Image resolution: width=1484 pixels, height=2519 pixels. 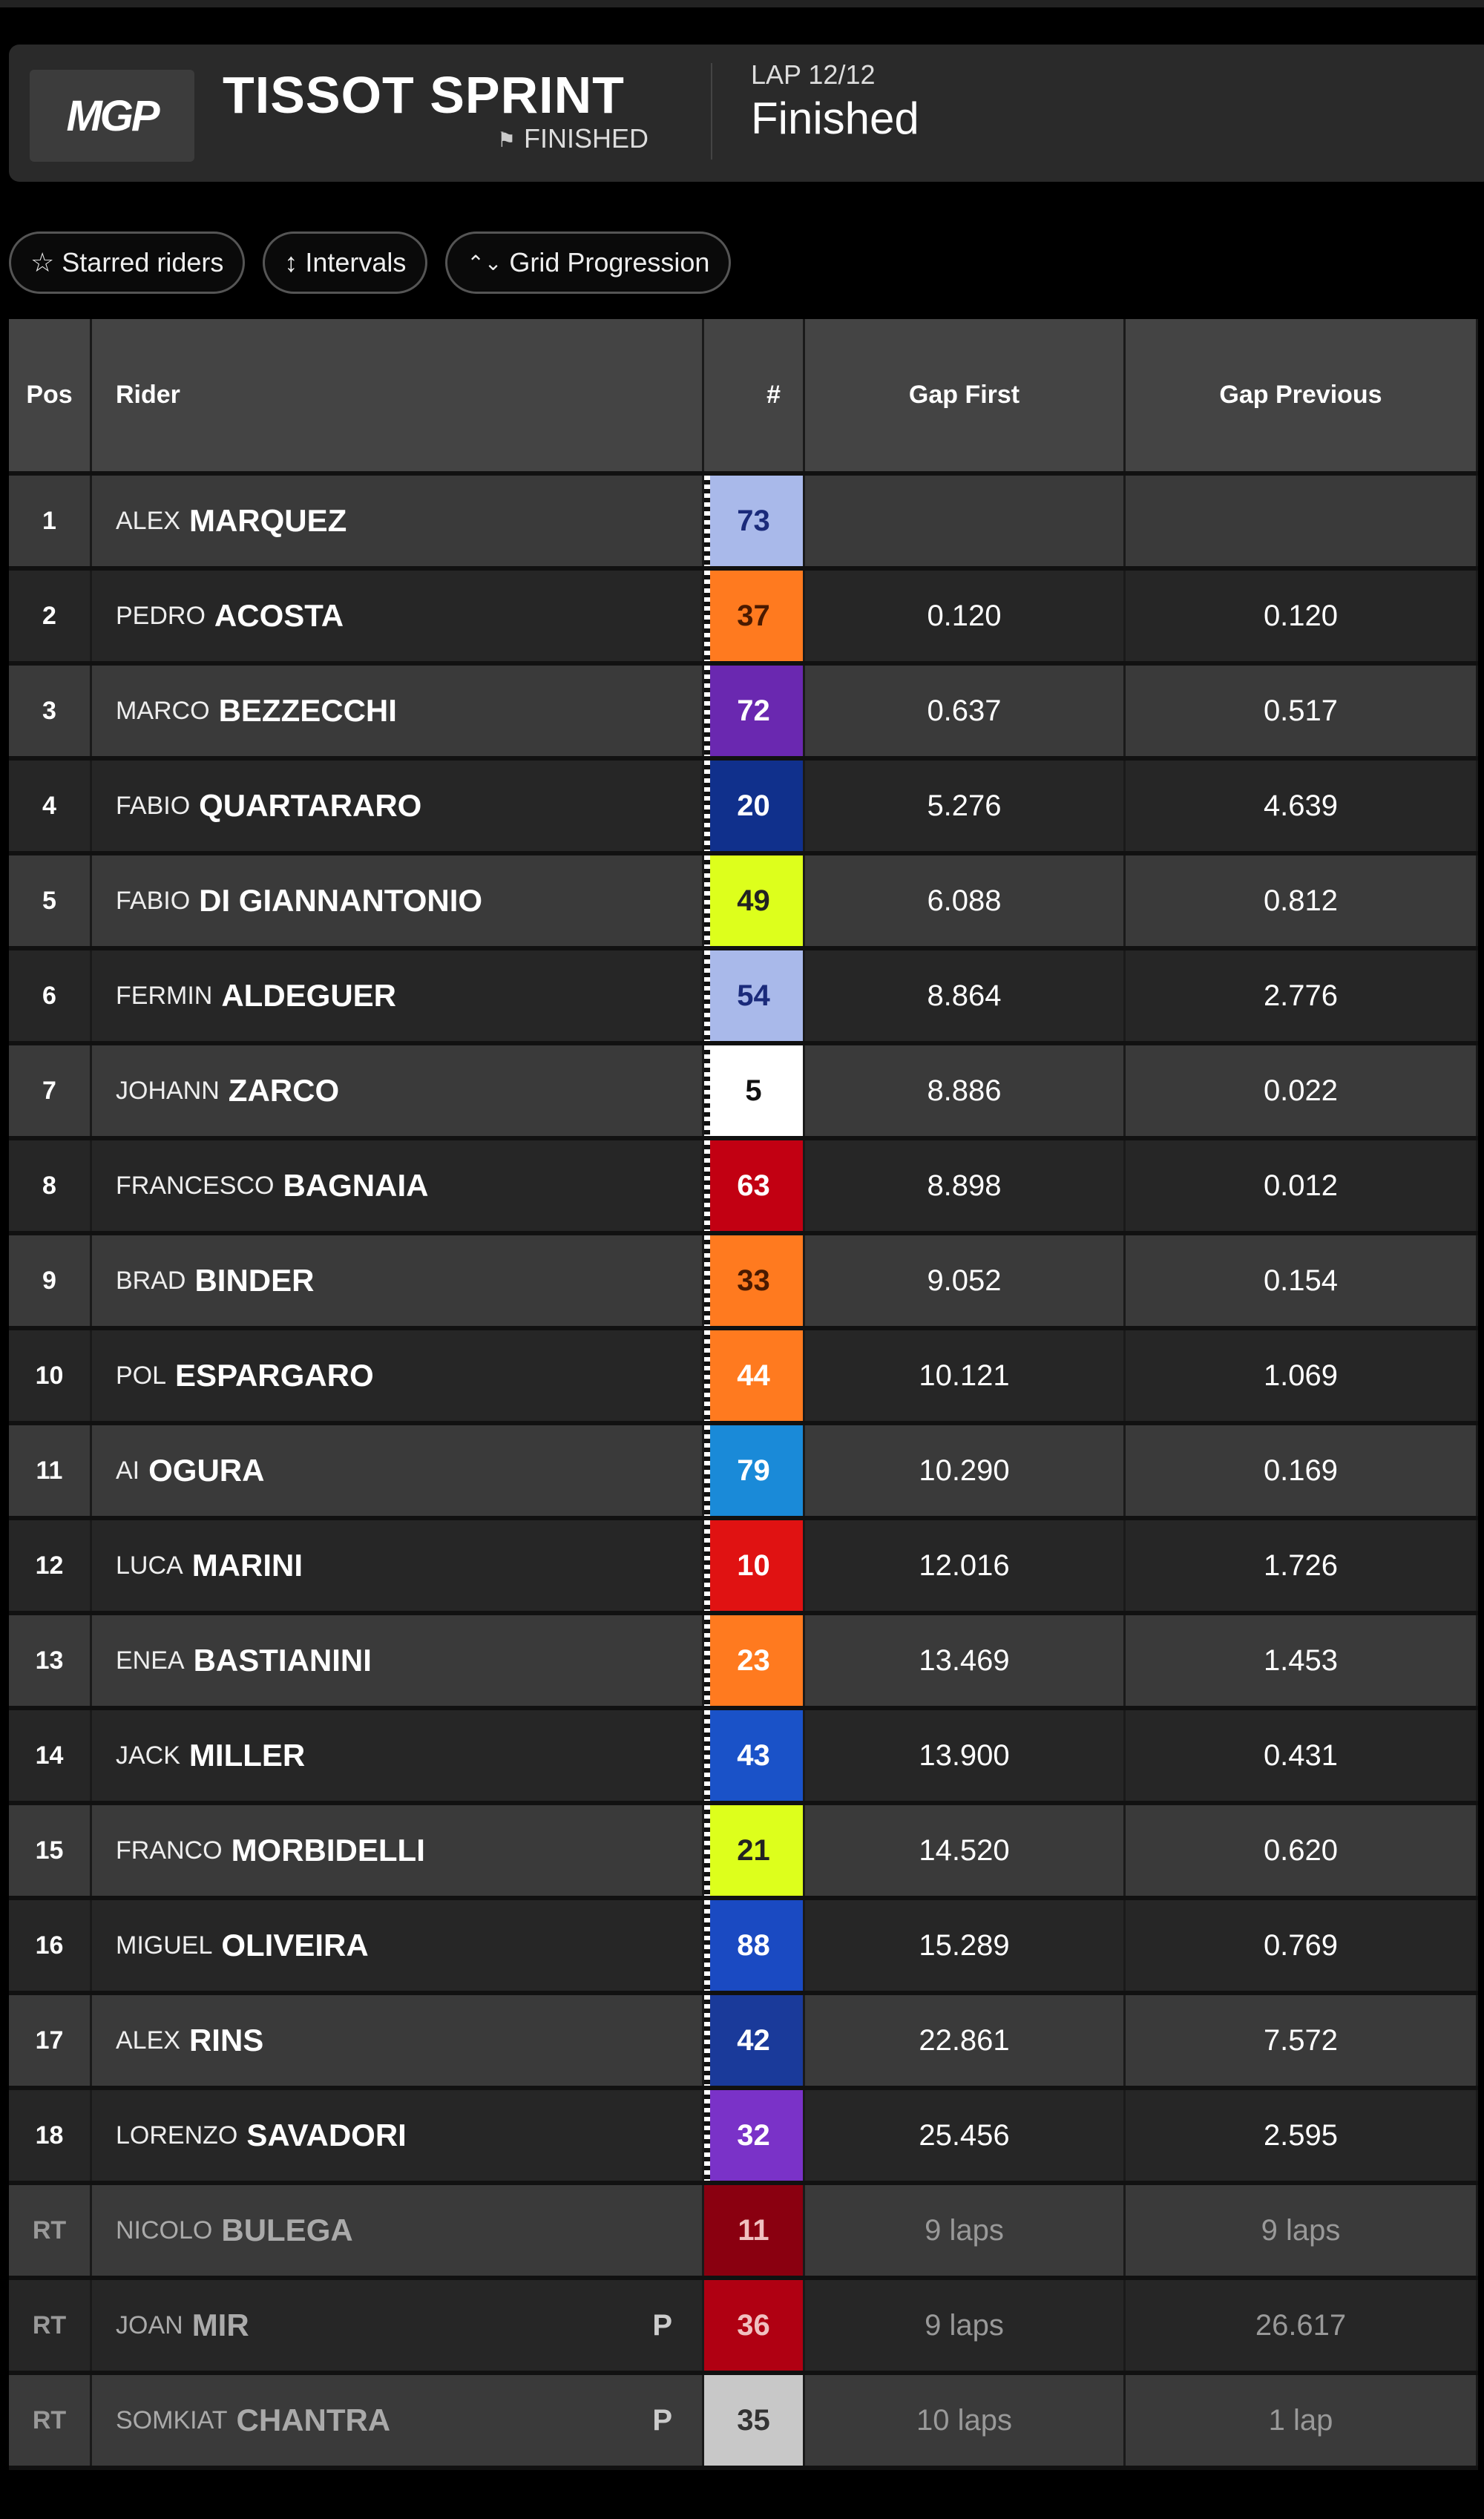 What do you see at coordinates (743, 1187) in the screenshot?
I see `table-row: 8 FRANCESCO BAGNAIA 63 8.898 0.012` at bounding box center [743, 1187].